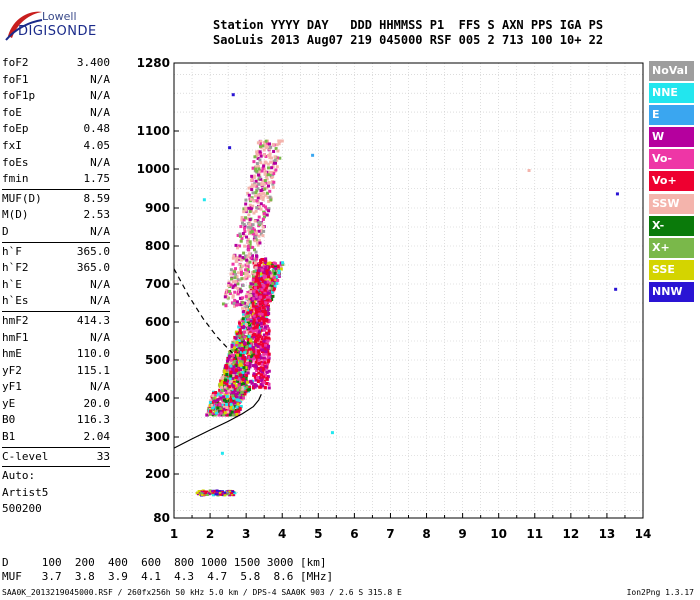 This screenshot has height=600, width=700. What do you see at coordinates (12, 145) in the screenshot?
I see `param-label: fxI` at bounding box center [12, 145].